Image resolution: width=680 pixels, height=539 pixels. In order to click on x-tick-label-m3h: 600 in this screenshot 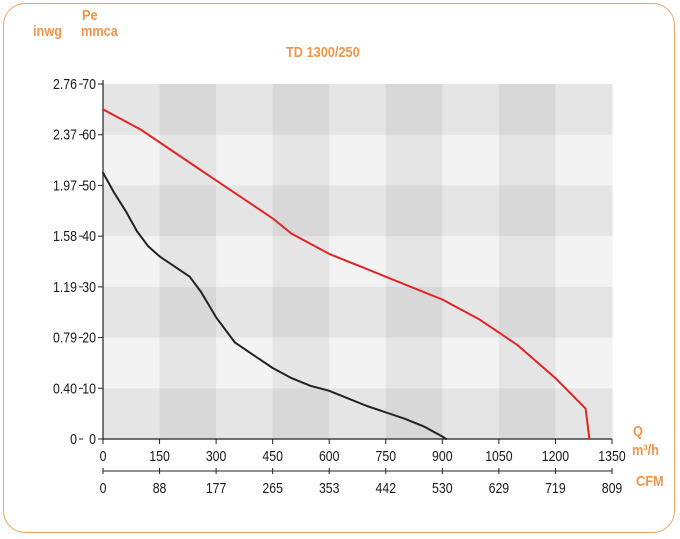, I will do `click(329, 456)`.